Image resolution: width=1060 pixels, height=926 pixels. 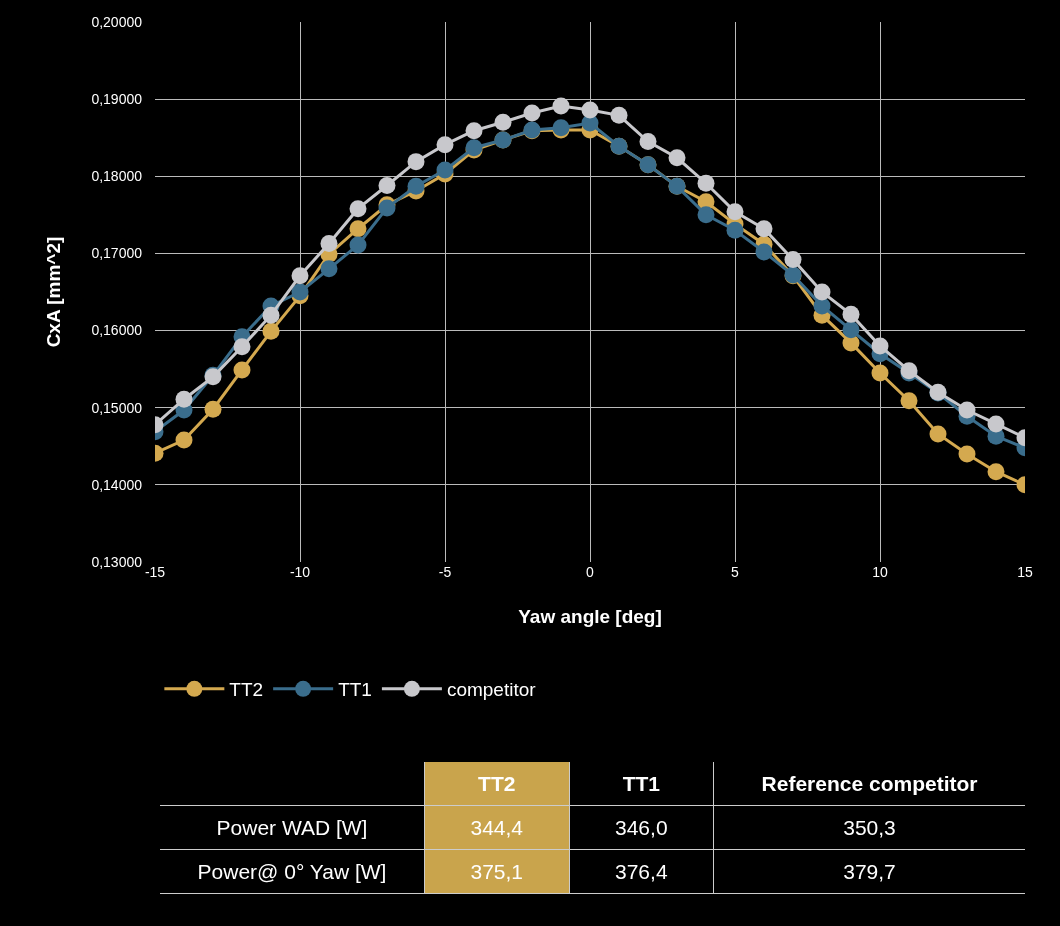 What do you see at coordinates (54, 292) in the screenshot?
I see `y-axis-title: CxA [mm^2]` at bounding box center [54, 292].